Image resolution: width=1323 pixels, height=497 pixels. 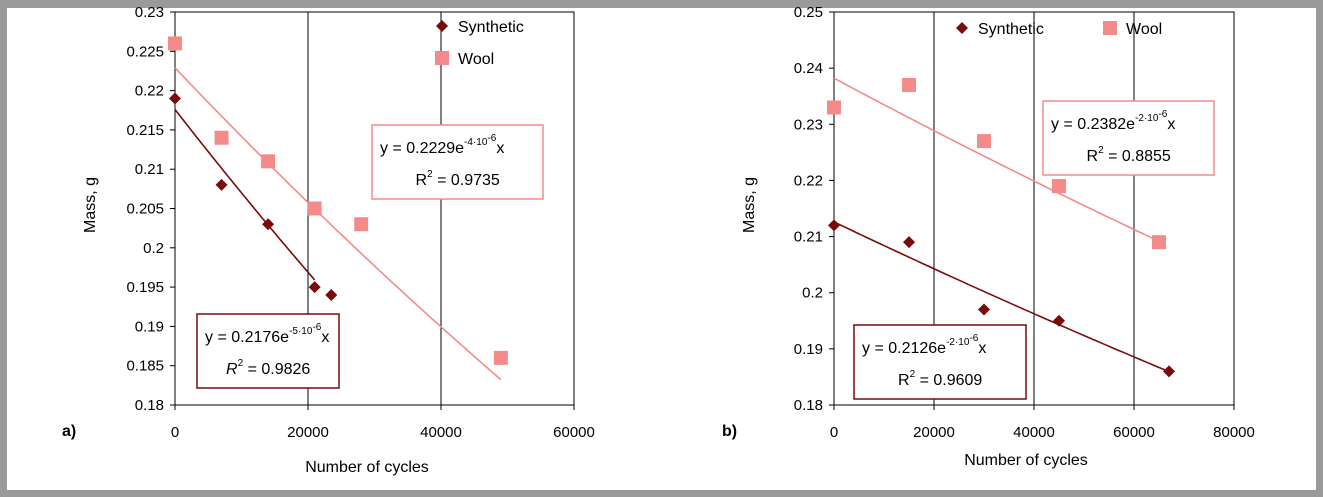 What do you see at coordinates (904, 348) in the screenshot?
I see `equation-main: y = 0.2126e` at bounding box center [904, 348].